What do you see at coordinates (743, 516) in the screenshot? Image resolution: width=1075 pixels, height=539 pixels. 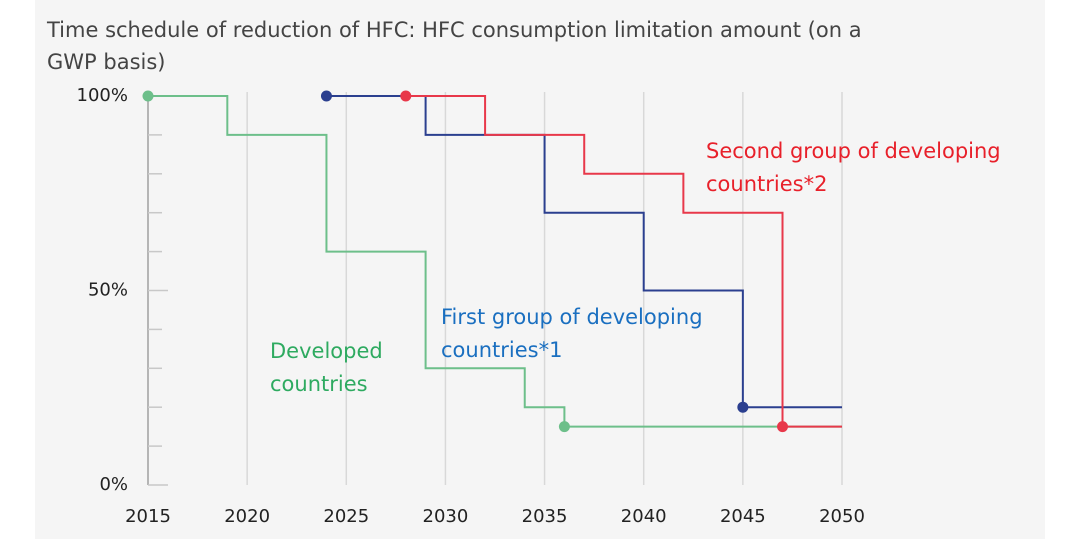 I see `x-tick-label: 2045` at bounding box center [743, 516].